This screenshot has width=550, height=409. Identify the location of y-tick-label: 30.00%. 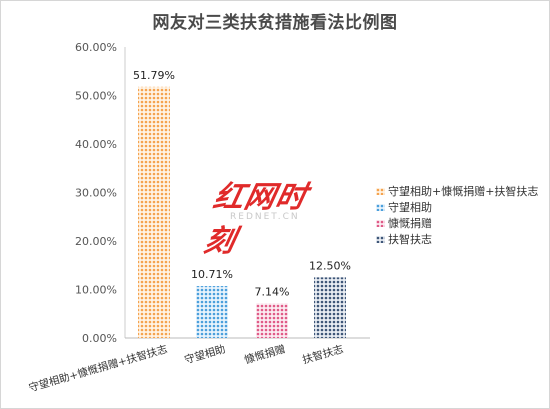
(96, 193).